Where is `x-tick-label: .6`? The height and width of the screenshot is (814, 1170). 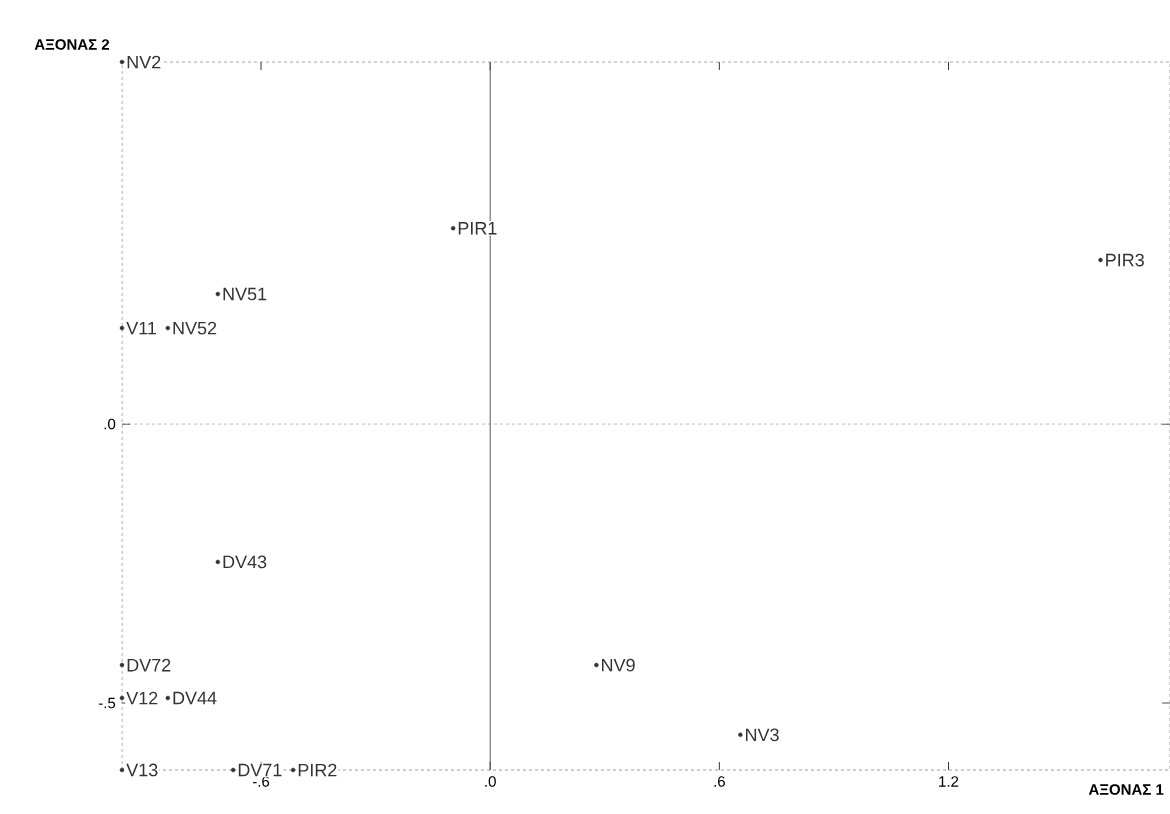
x-tick-label: .6 is located at coordinates (719, 781).